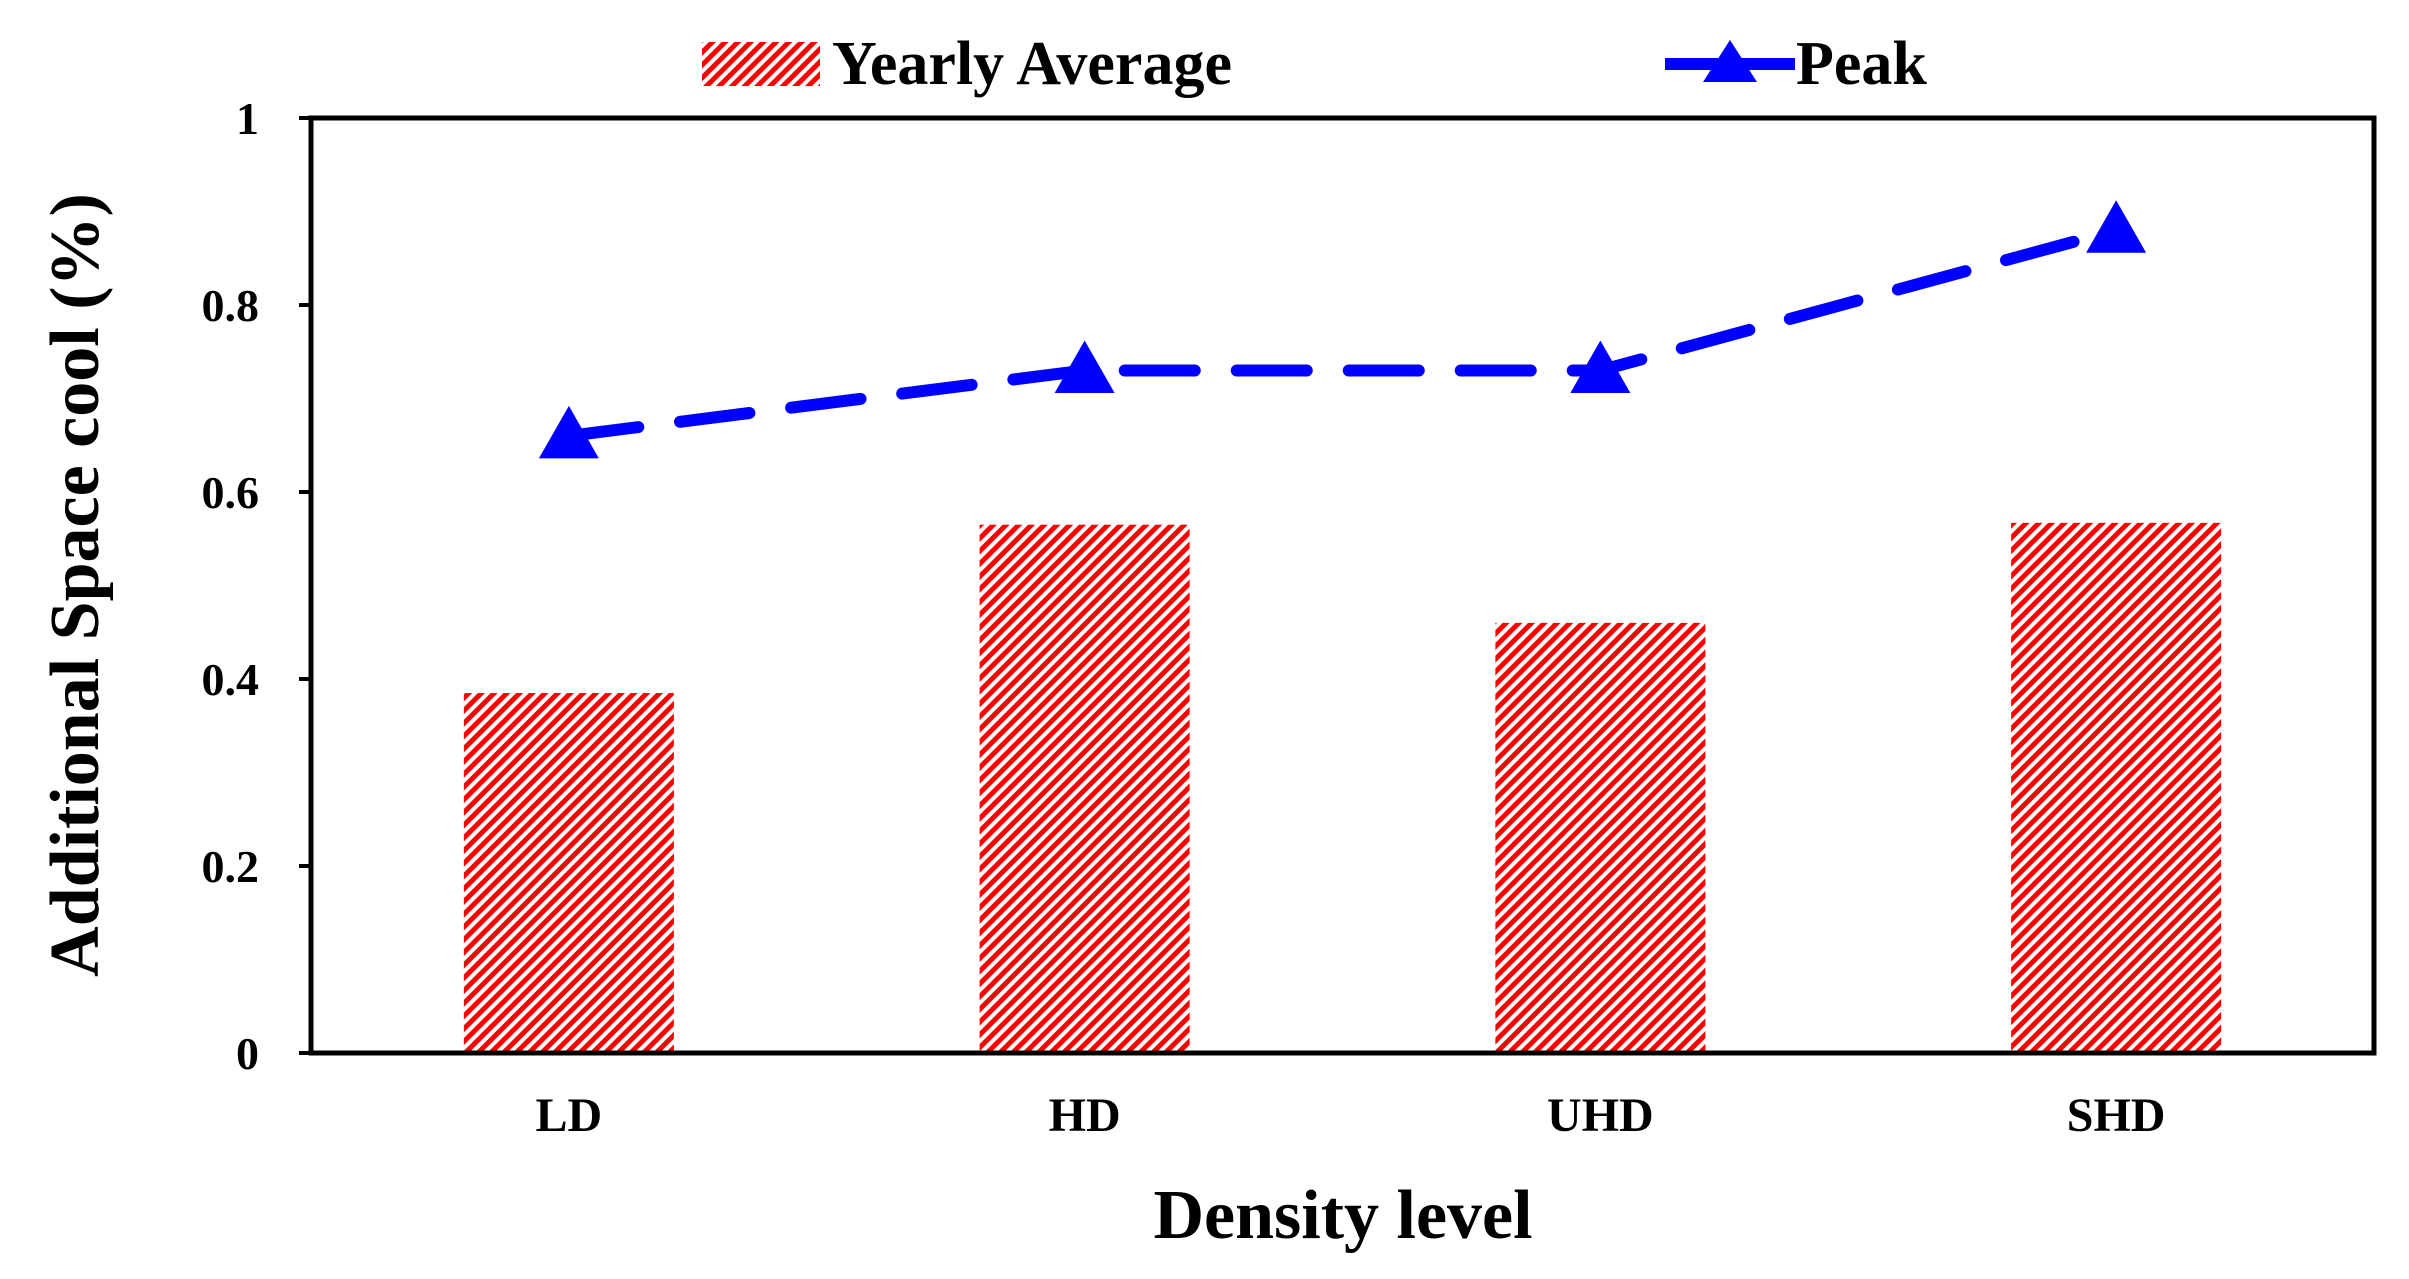 This screenshot has height=1279, width=2409. I want to click on peak-marker-uhd, so click(1600, 366).